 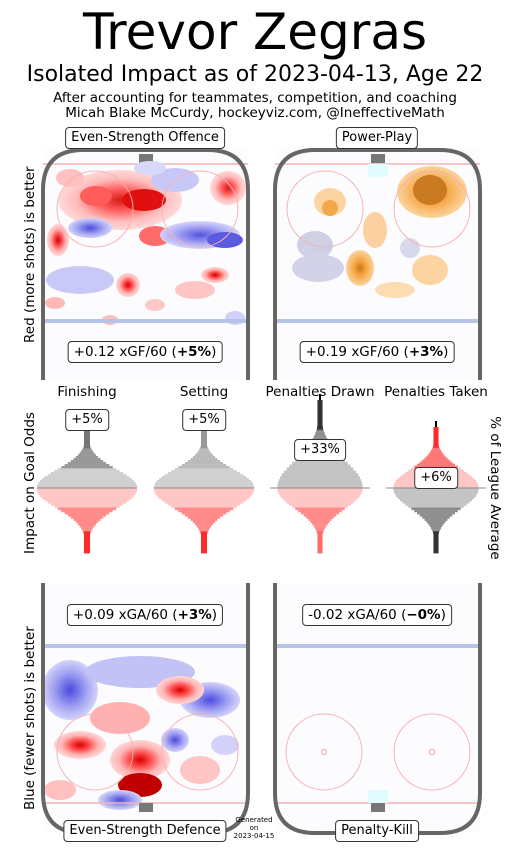 I want to click on offence-side-label: Red (more shots) is better, so click(x=30, y=254).